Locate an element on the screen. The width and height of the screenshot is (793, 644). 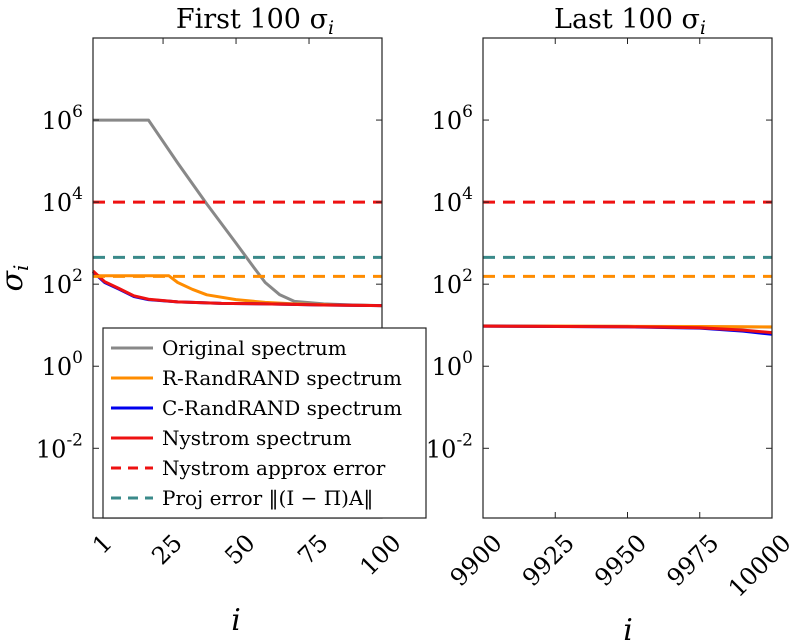
legend-label: R-RandRAND spectrum is located at coordinates (282, 378).